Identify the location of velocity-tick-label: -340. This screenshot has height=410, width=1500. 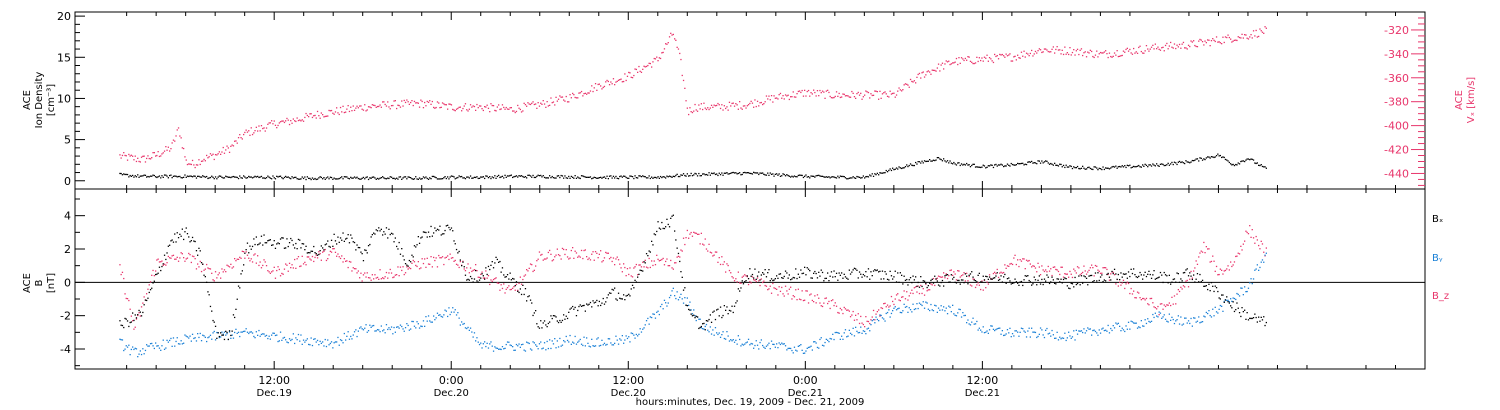
(1396, 54).